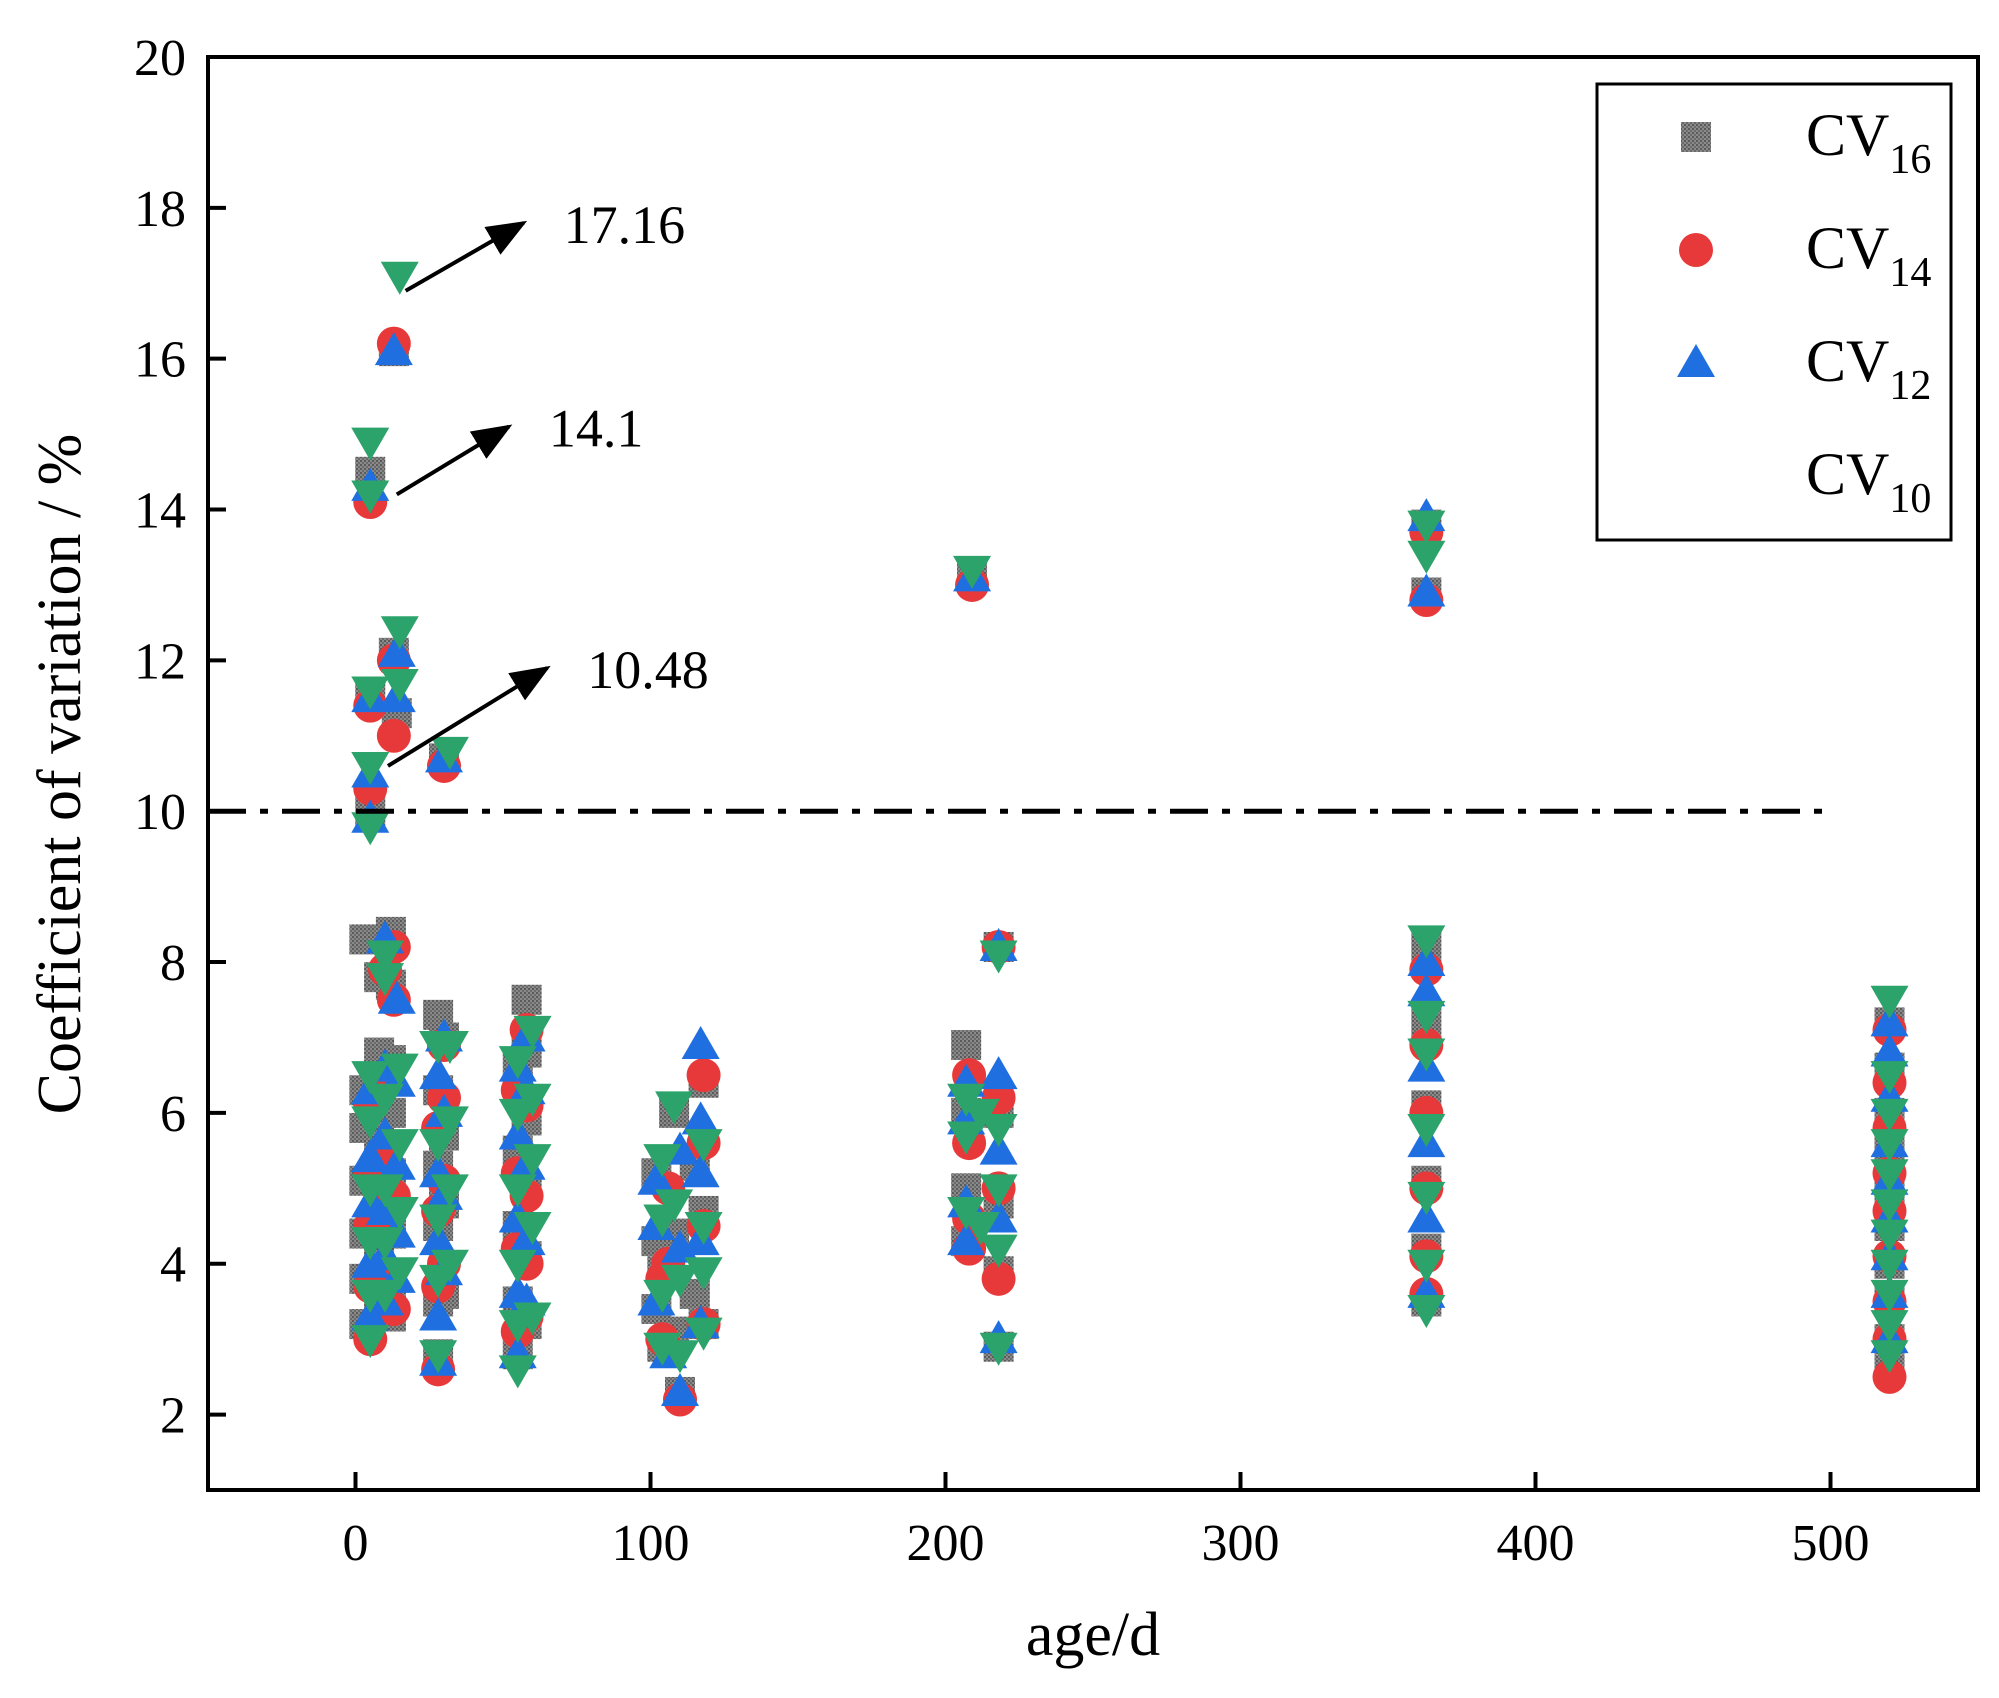  I want to click on y-tick-label: 14, so click(160, 511).